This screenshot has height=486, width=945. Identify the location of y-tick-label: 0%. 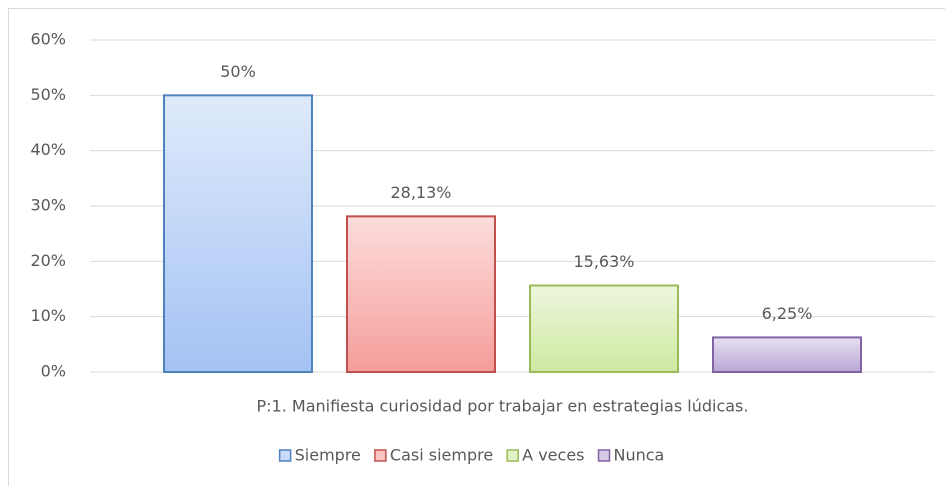
(53, 371).